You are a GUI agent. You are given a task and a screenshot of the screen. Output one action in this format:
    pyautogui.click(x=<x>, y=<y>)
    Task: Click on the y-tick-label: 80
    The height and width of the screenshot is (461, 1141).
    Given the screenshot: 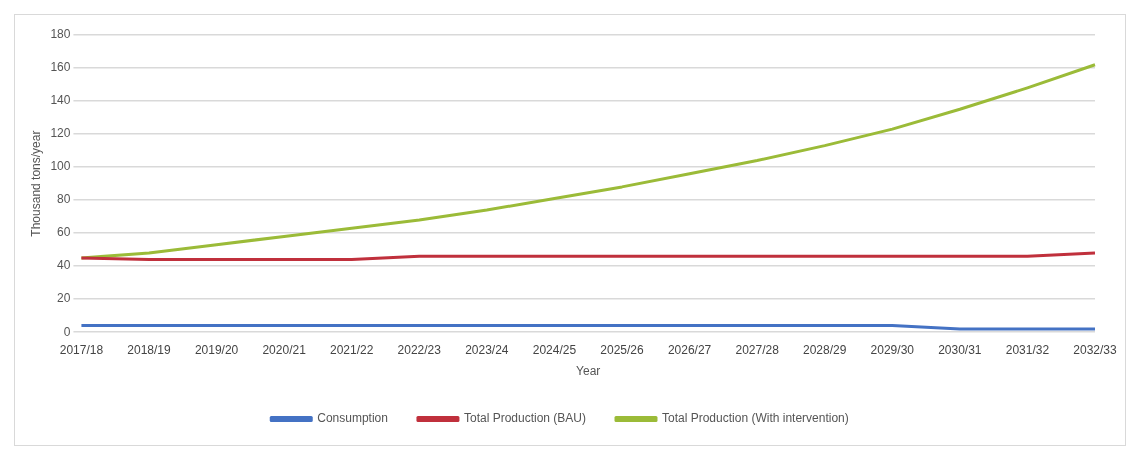 What is the action you would take?
    pyautogui.click(x=64, y=199)
    